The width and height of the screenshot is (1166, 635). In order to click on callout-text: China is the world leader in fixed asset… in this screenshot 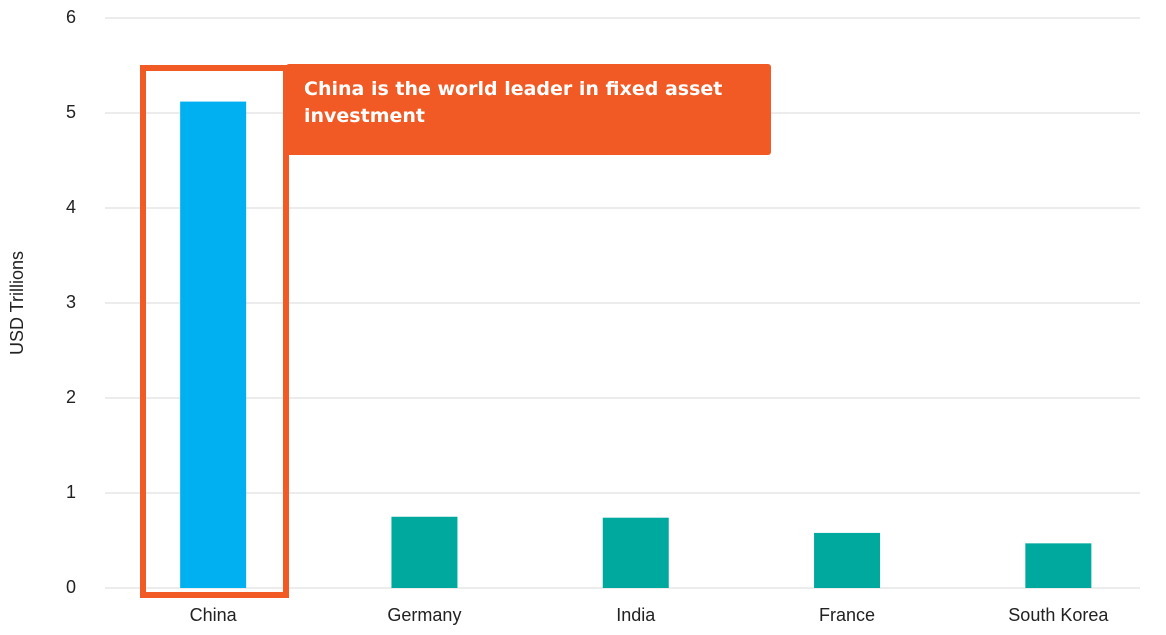, I will do `click(513, 102)`.